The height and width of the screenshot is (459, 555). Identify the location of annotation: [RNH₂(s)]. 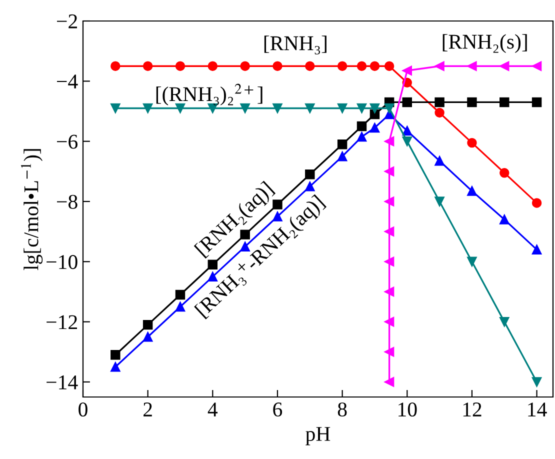
(484, 44).